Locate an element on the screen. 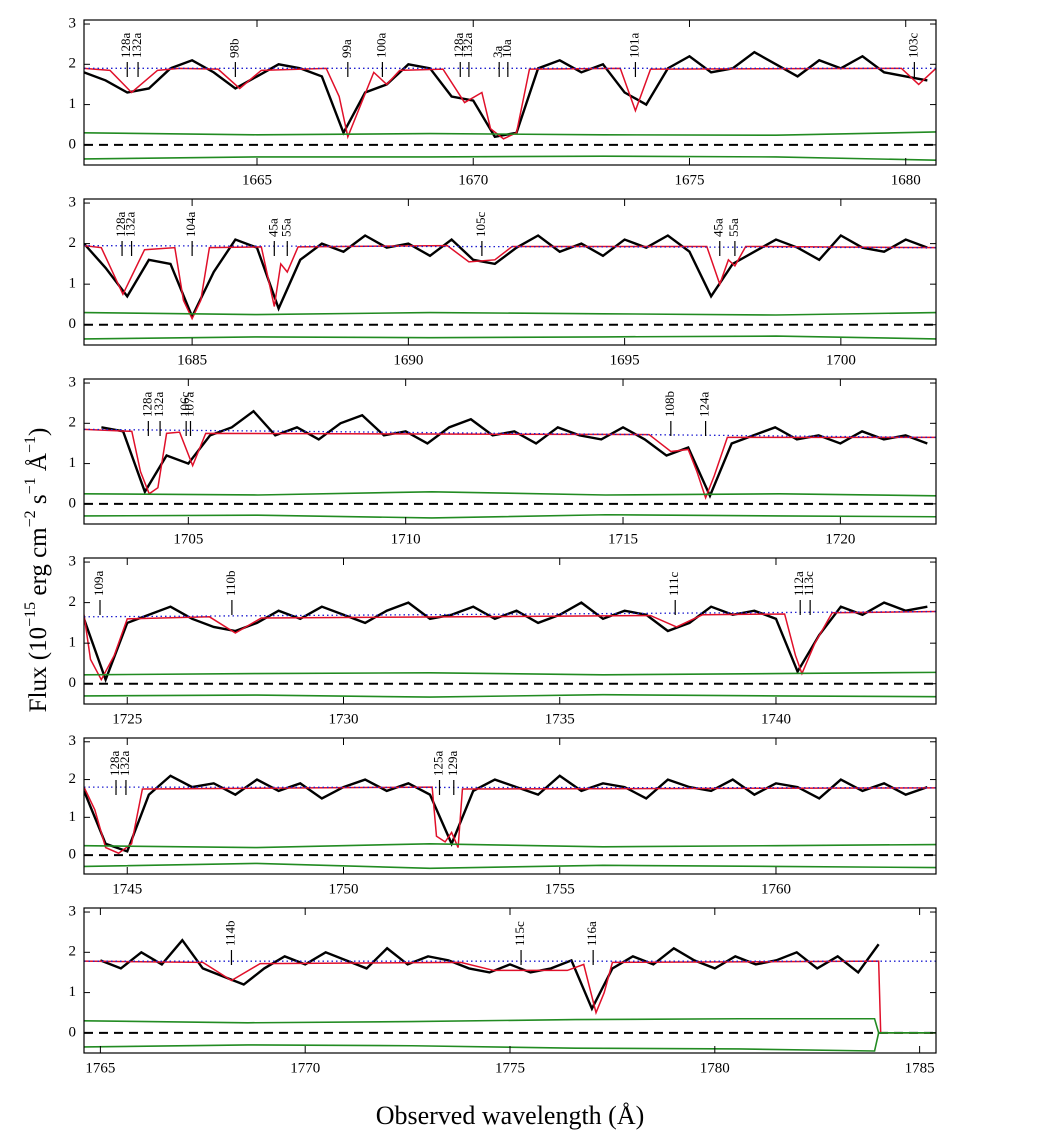 The image size is (1040, 1144). x-tick-label: 1710 is located at coordinates (406, 539).